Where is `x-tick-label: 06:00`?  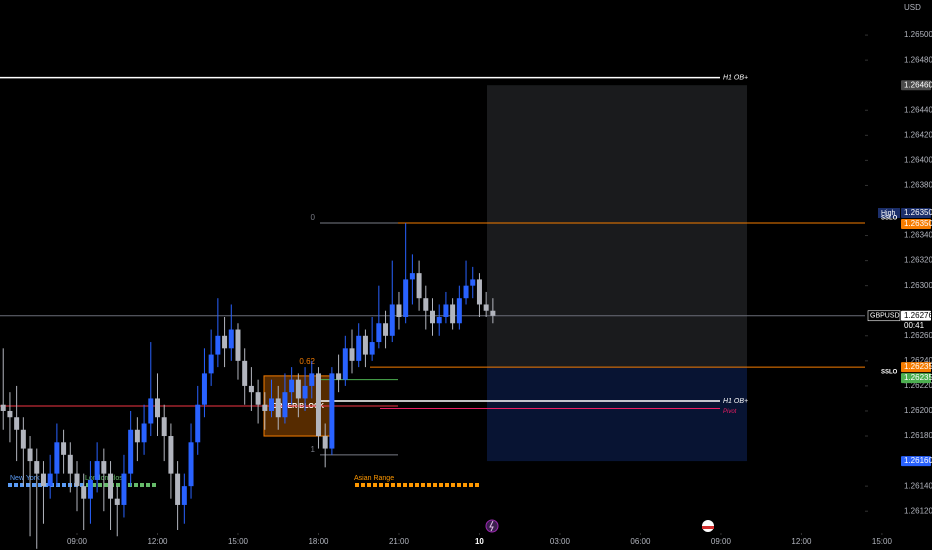 x-tick-label: 06:00 is located at coordinates (640, 541).